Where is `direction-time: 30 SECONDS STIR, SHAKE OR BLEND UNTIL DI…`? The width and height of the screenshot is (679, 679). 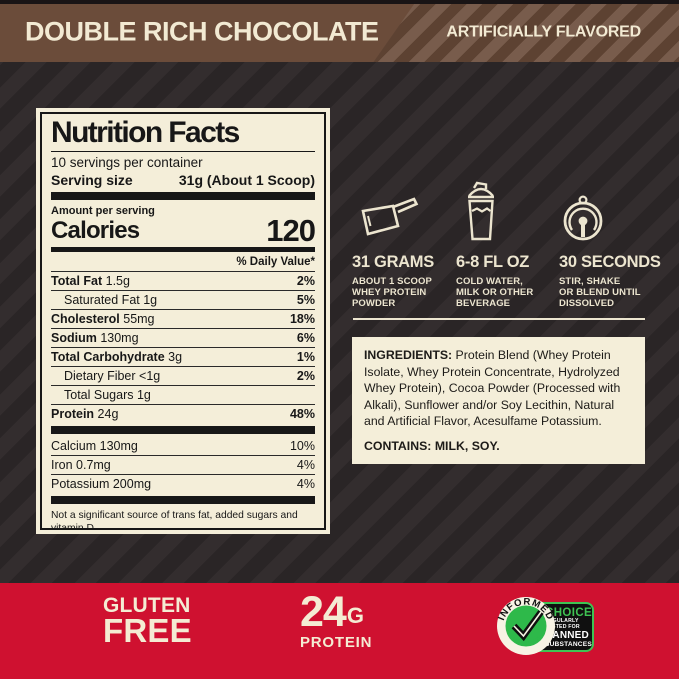 direction-time: 30 SECONDS STIR, SHAKE OR BLEND UNTIL DI… is located at coordinates (610, 243).